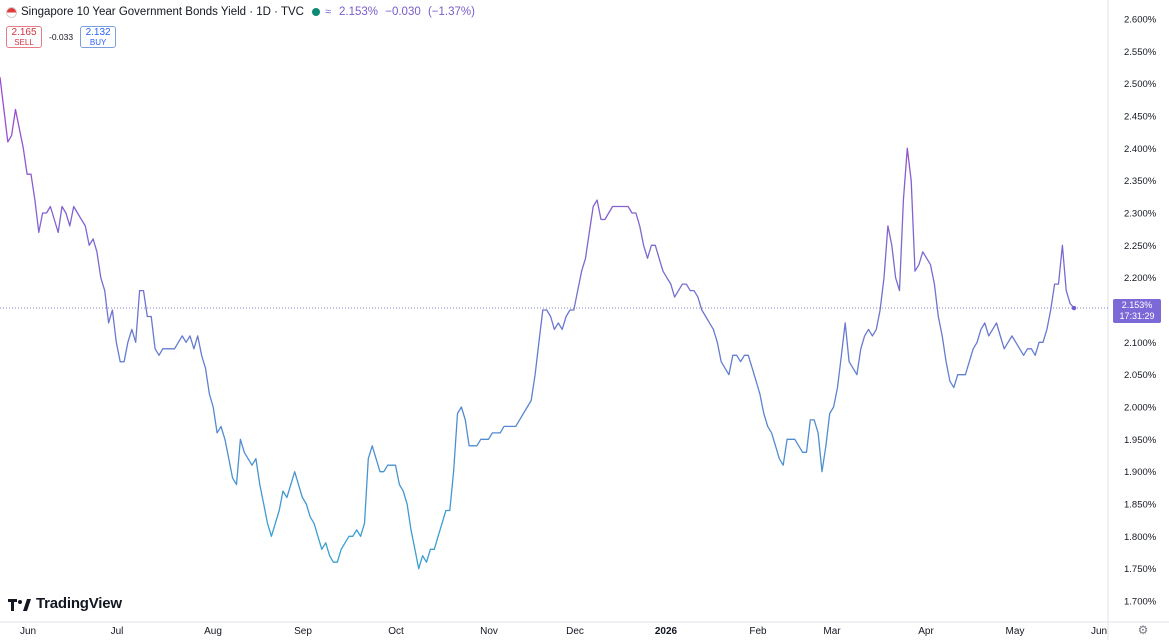 The width and height of the screenshot is (1169, 640). Describe the element at coordinates (1140, 84) in the screenshot. I see `y-tick-label: 2.500%` at that location.